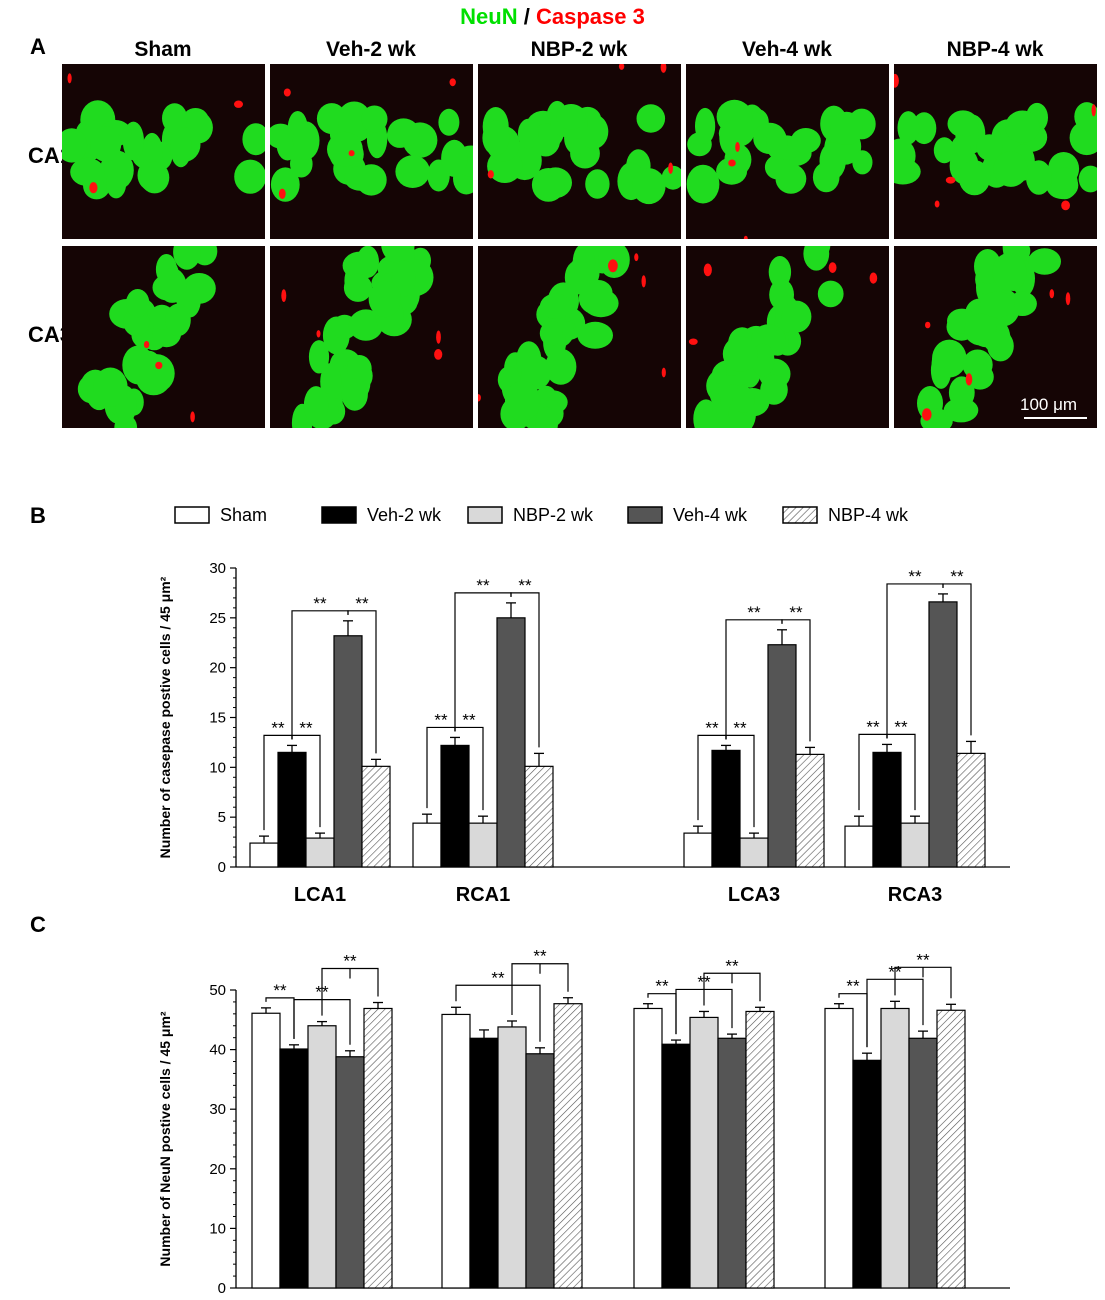 The width and height of the screenshot is (1105, 1300). Describe the element at coordinates (163, 151) in the screenshot. I see `micrograph-ca1-sham` at that location.